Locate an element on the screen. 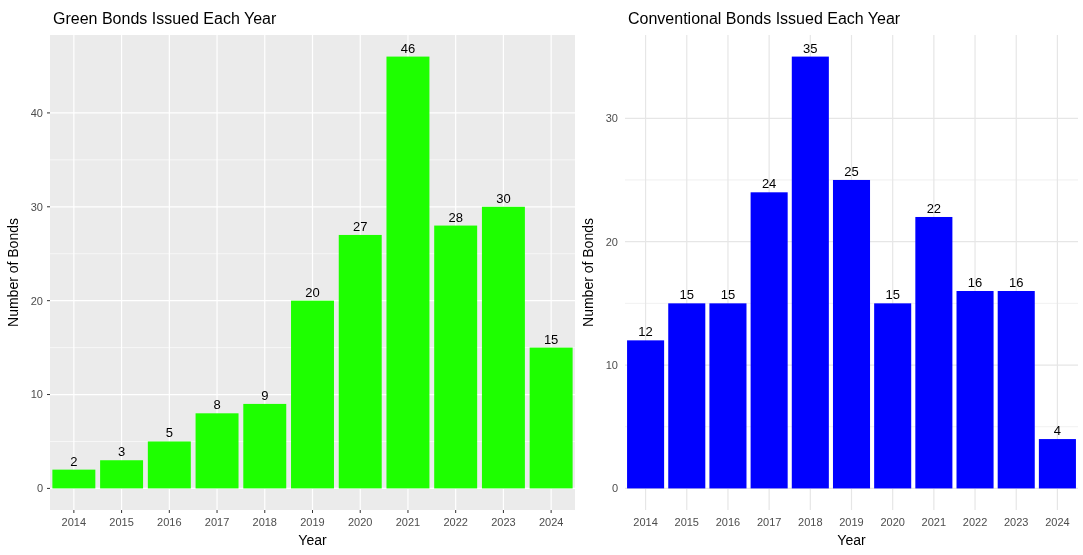 This screenshot has width=1083, height=555. chart-title: Green Bonds Issued Each Year is located at coordinates (165, 18).